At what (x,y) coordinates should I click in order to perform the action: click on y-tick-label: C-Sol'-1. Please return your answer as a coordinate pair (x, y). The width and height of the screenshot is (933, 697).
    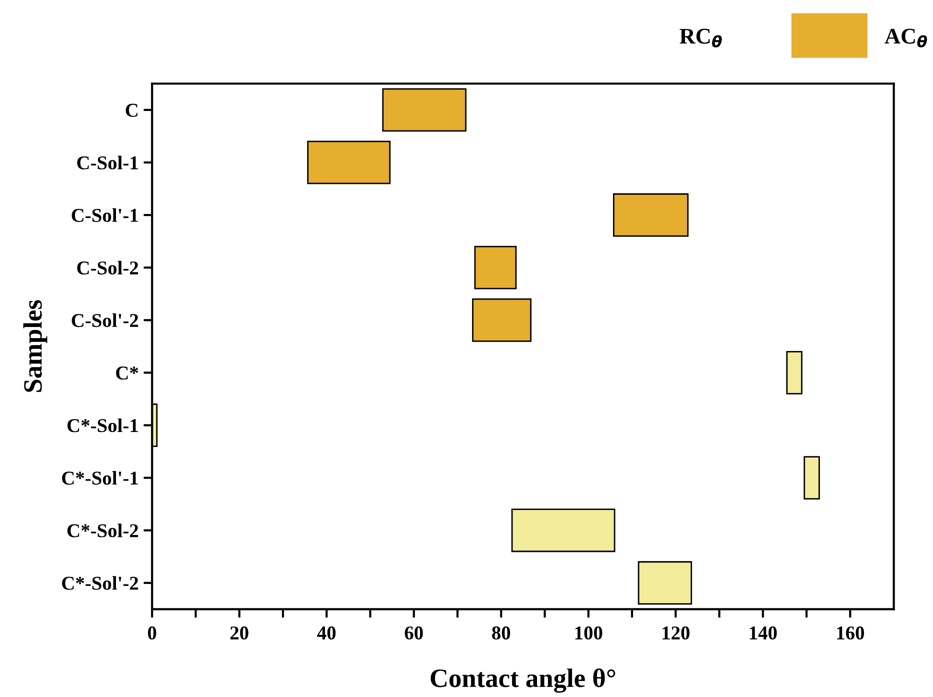
    Looking at the image, I should click on (105, 215).